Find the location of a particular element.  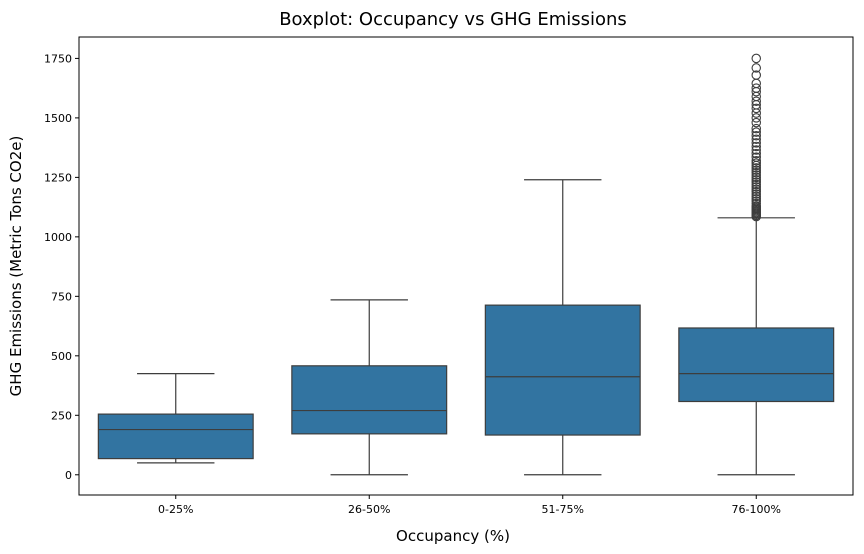

y-tick-label: 250 is located at coordinates (61, 415).